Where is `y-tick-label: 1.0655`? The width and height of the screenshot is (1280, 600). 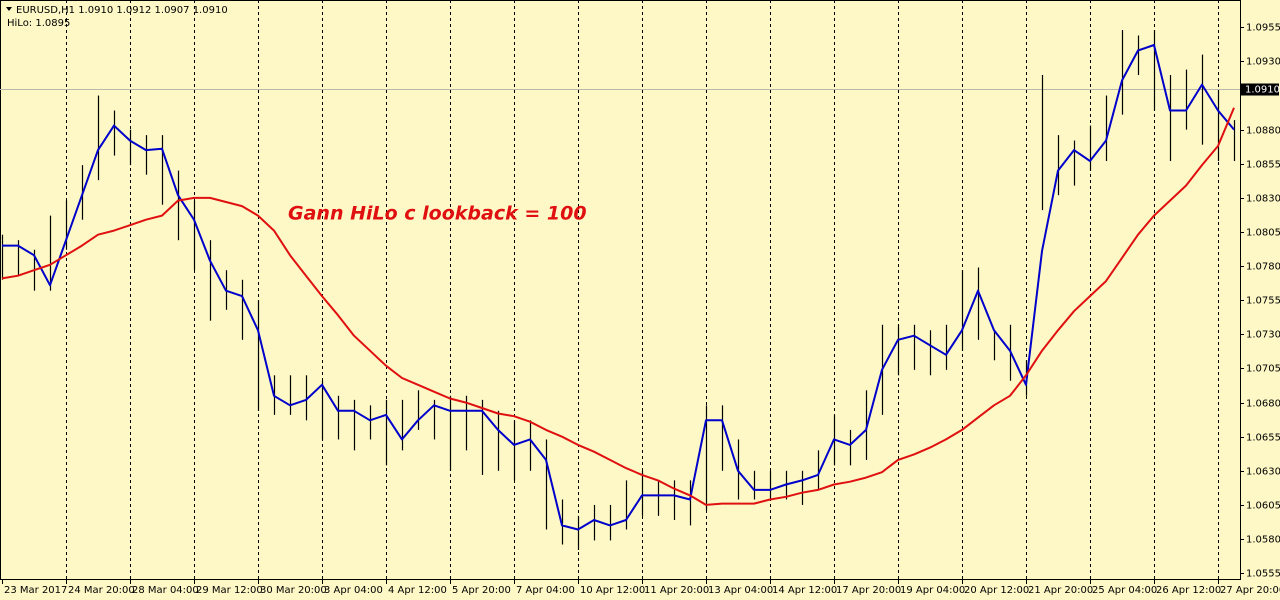 y-tick-label: 1.0655 is located at coordinates (1263, 438).